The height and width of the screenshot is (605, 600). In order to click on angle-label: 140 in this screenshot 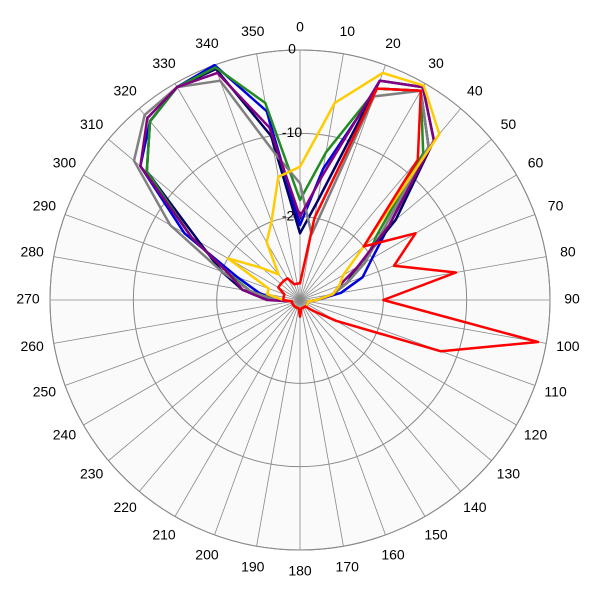, I will do `click(475, 507)`.